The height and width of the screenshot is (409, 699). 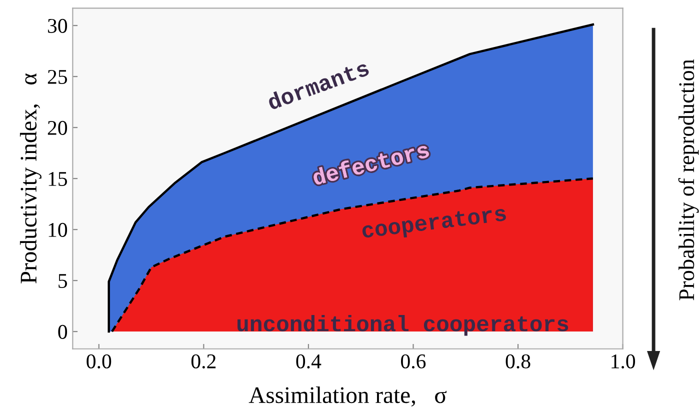 I want to click on x-tick-label: 1.0, so click(x=624, y=361).